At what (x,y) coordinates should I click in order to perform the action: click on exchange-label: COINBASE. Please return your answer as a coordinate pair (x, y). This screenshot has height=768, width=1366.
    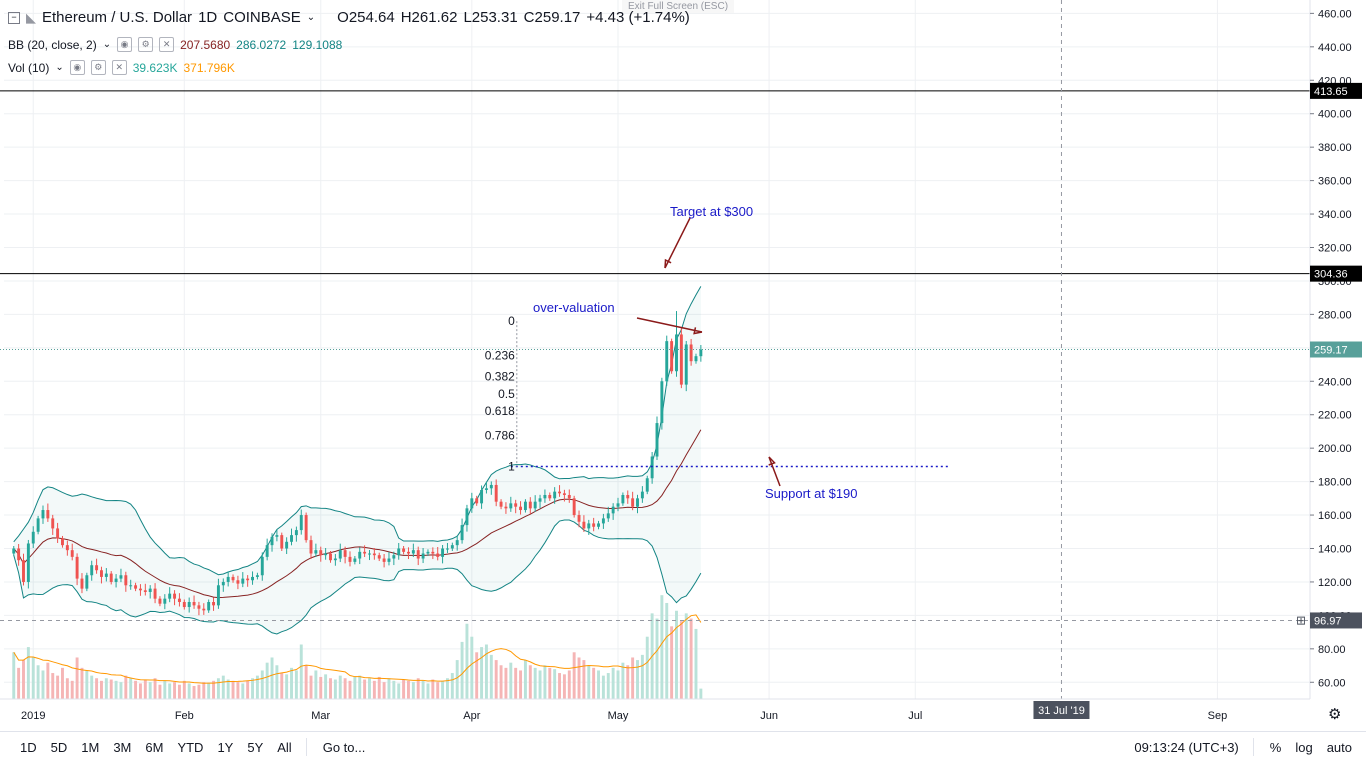
    Looking at the image, I should click on (262, 17).